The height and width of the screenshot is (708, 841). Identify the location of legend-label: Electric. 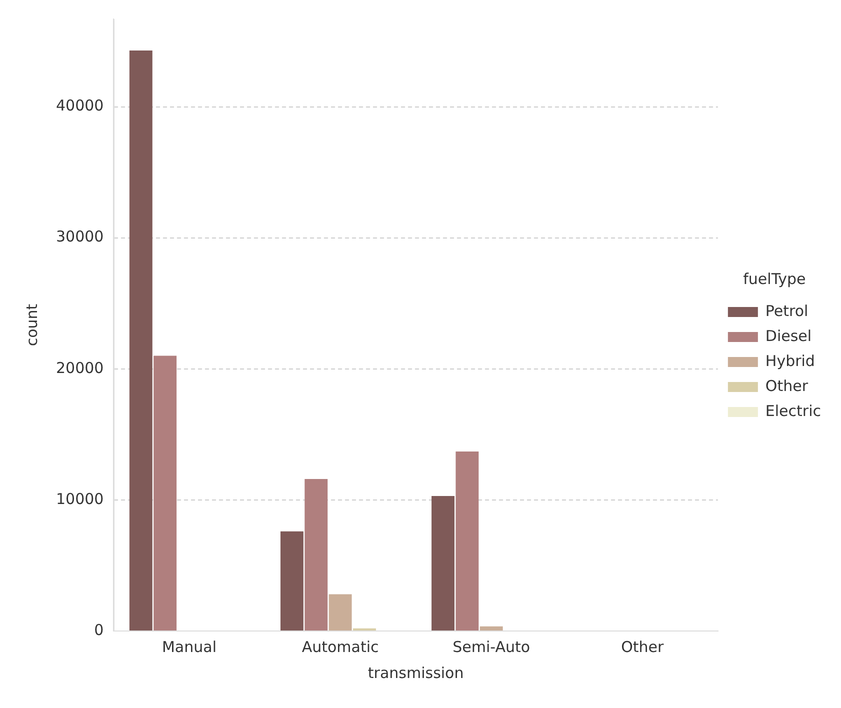
(793, 411).